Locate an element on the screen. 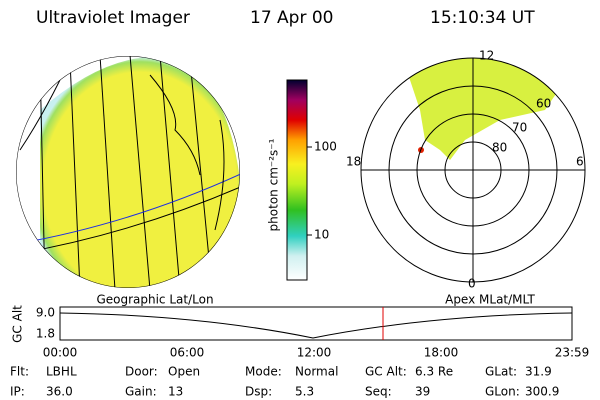  status-label: Dsp: is located at coordinates (258, 392).